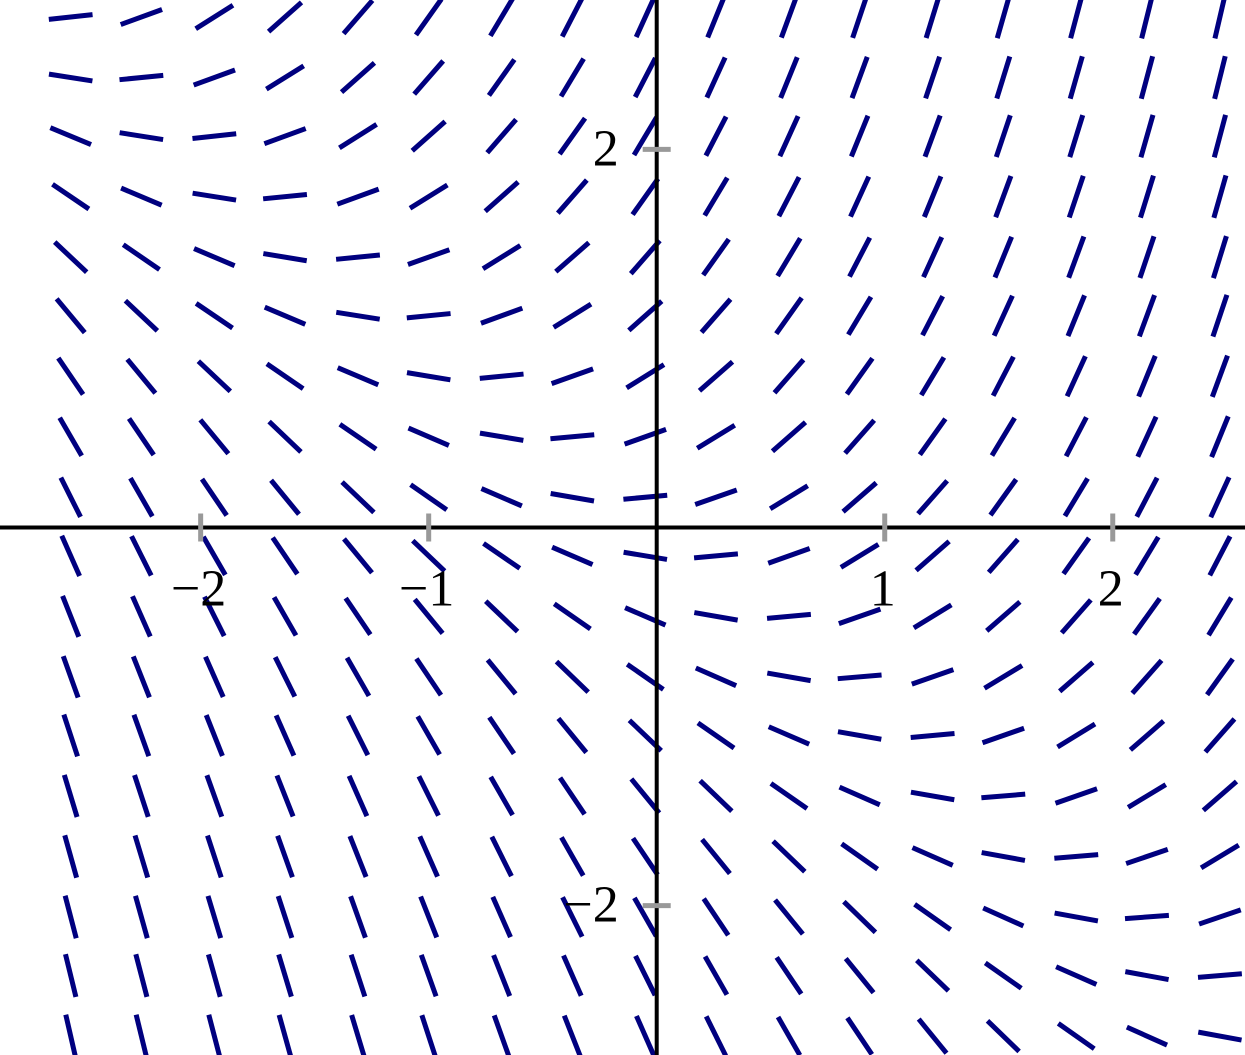 This screenshot has width=1245, height=1055. What do you see at coordinates (590, 905) in the screenshot?
I see `y-tick-label: −2` at bounding box center [590, 905].